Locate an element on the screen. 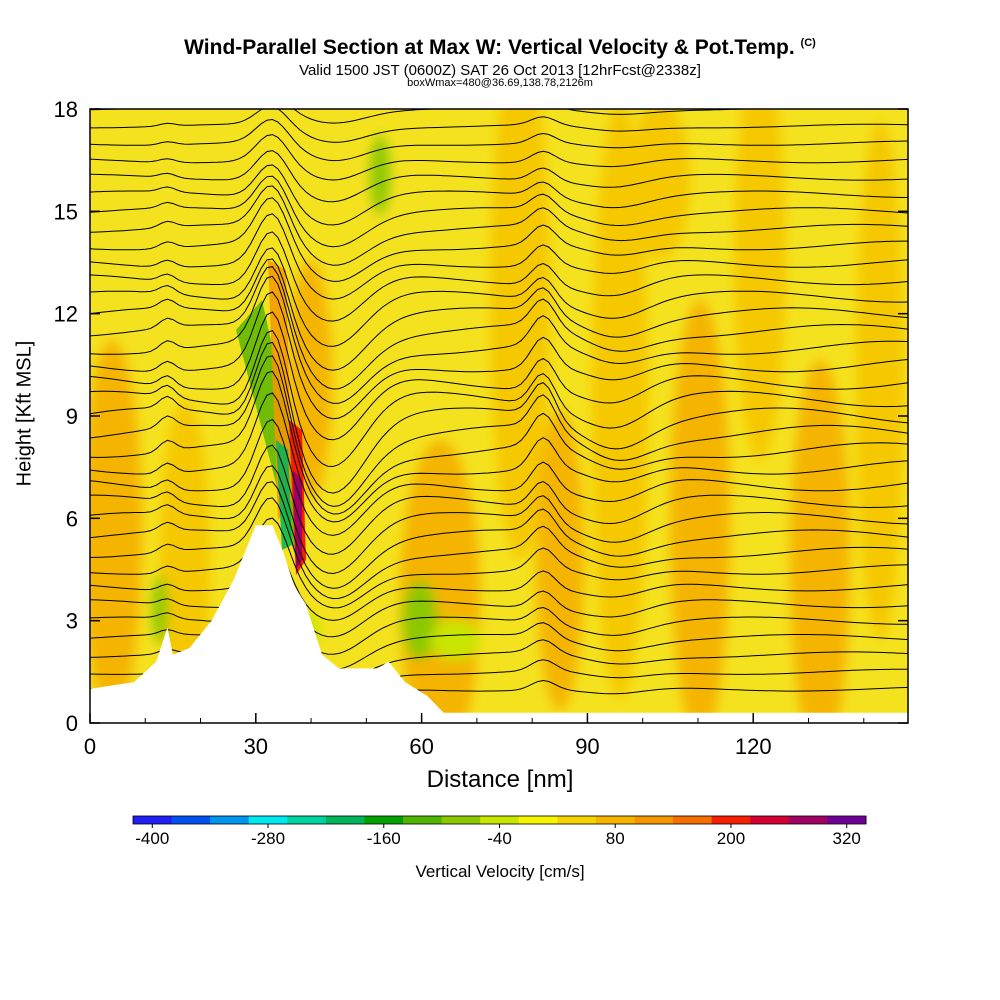 This screenshot has width=1000, height=1000. y-tick-label: 9 is located at coordinates (72, 416).